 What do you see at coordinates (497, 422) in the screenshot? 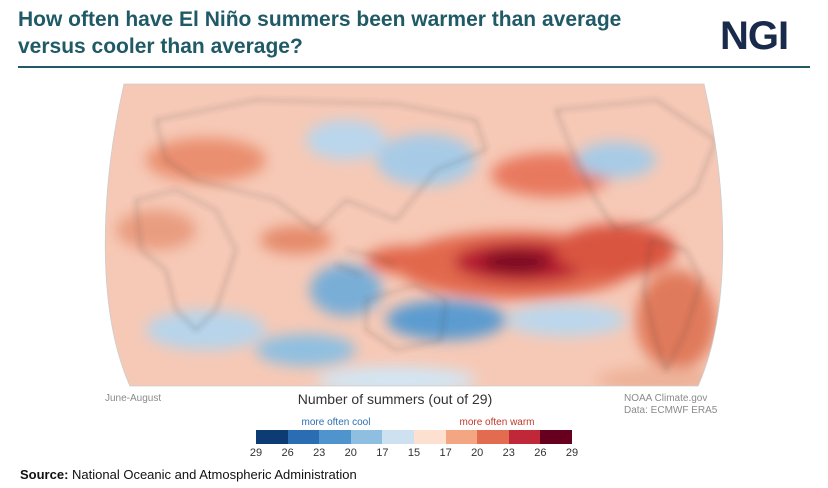
I see `legend-warm-label: more often warm` at bounding box center [497, 422].